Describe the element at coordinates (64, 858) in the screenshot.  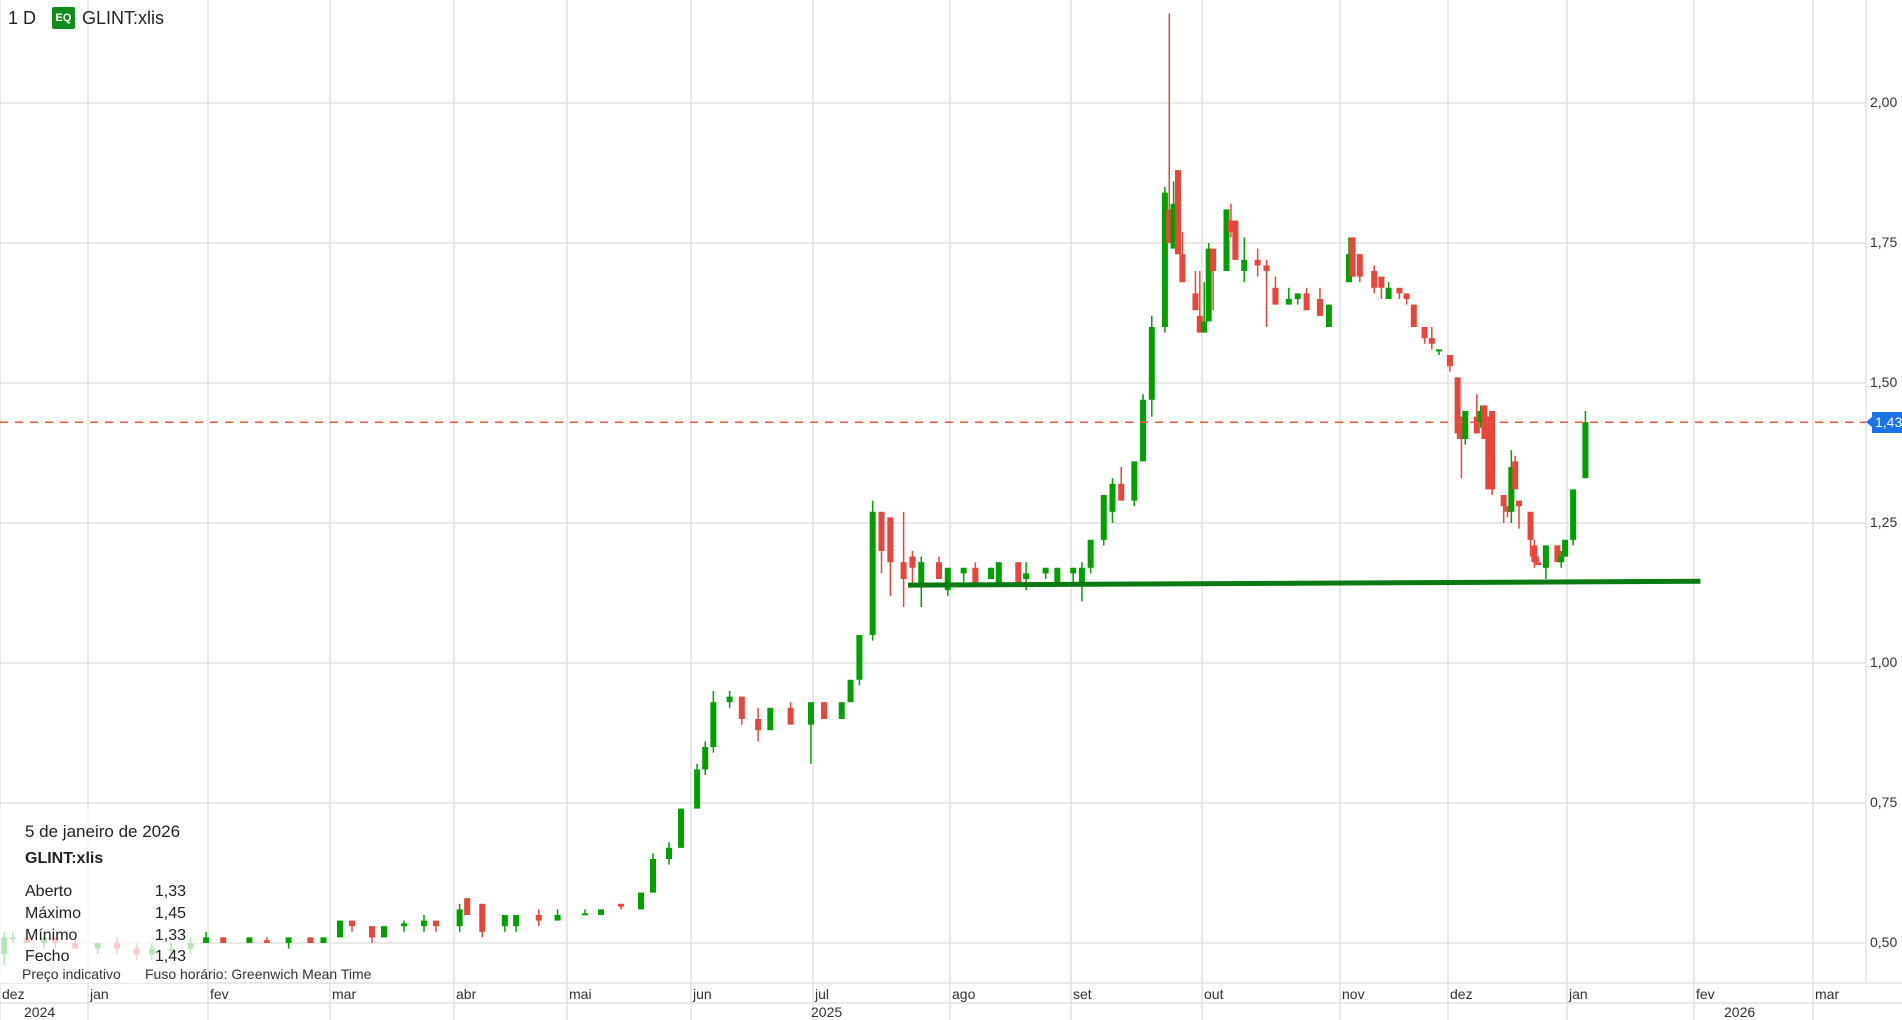
I see `info-symbol: GLINT:xlis` at that location.